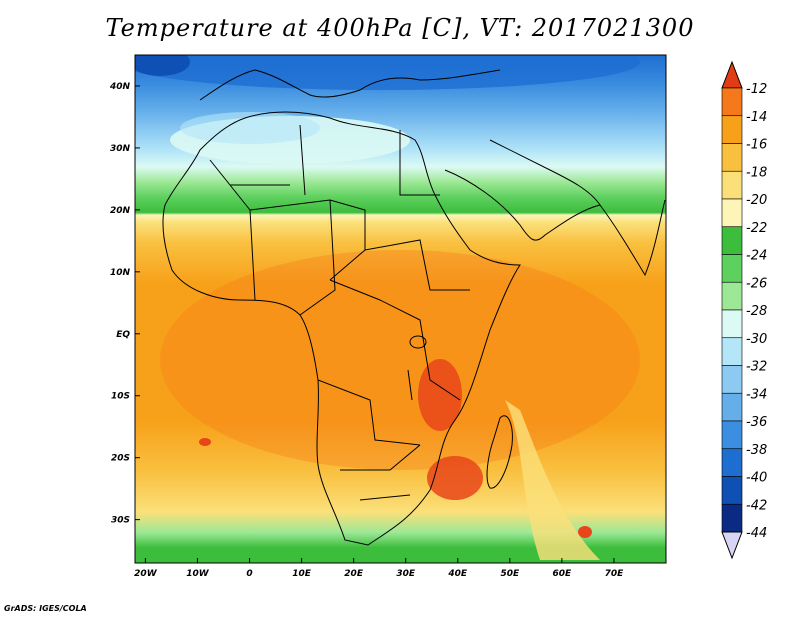  What do you see at coordinates (120, 397) in the screenshot?
I see `lat-tick-label: 10S` at bounding box center [120, 397].